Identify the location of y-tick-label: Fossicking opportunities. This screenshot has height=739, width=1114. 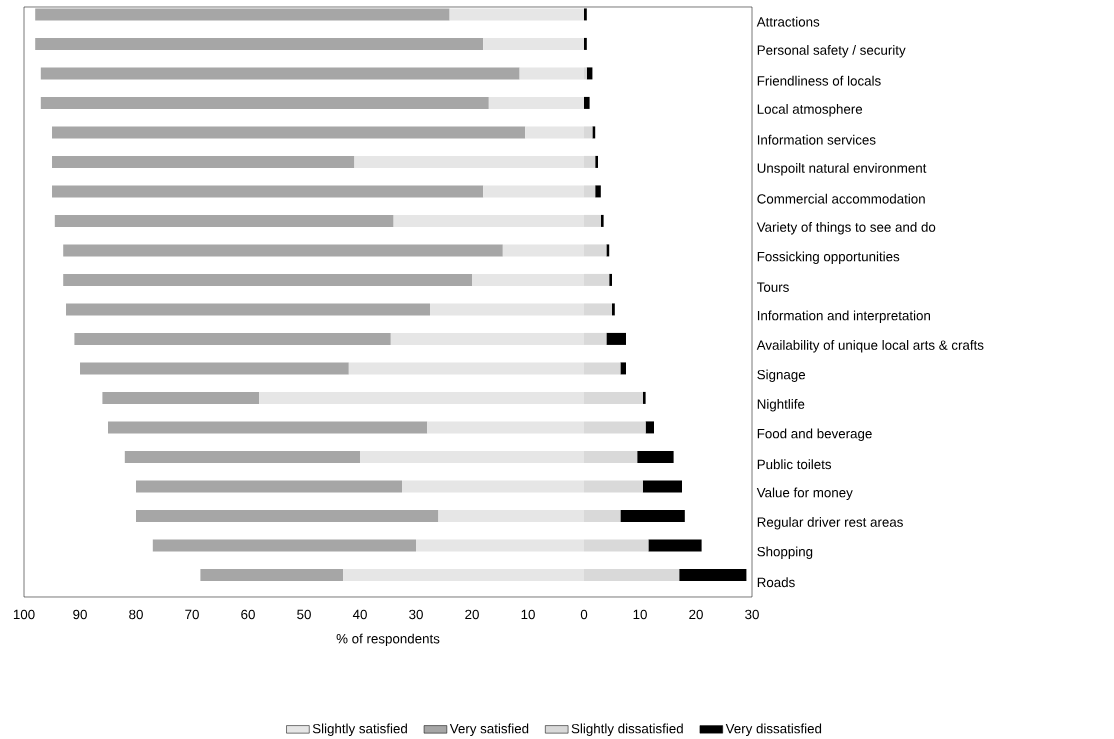
(828, 257).